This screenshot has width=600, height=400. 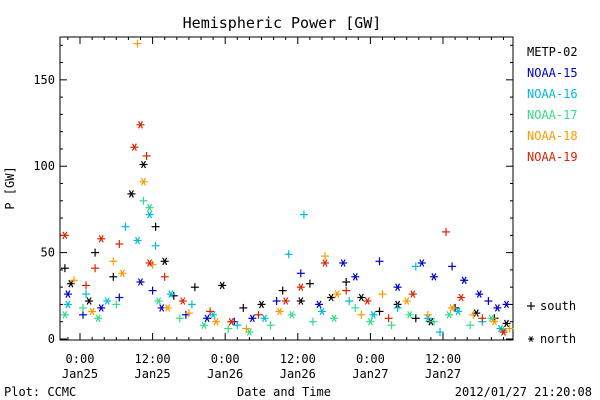 What do you see at coordinates (40, 392) in the screenshot?
I see `plot-source: Plot: CCMC` at bounding box center [40, 392].